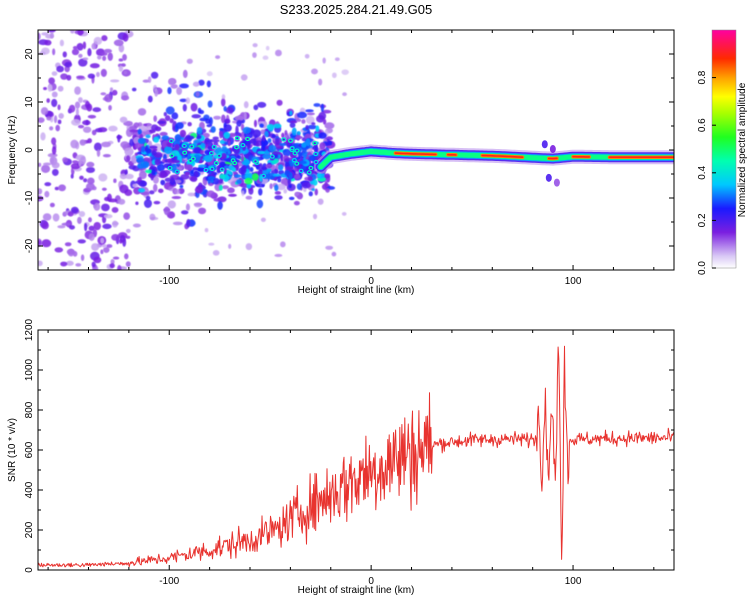  I want to click on snr-y-label: SNR (10 * v/v), so click(12, 450).